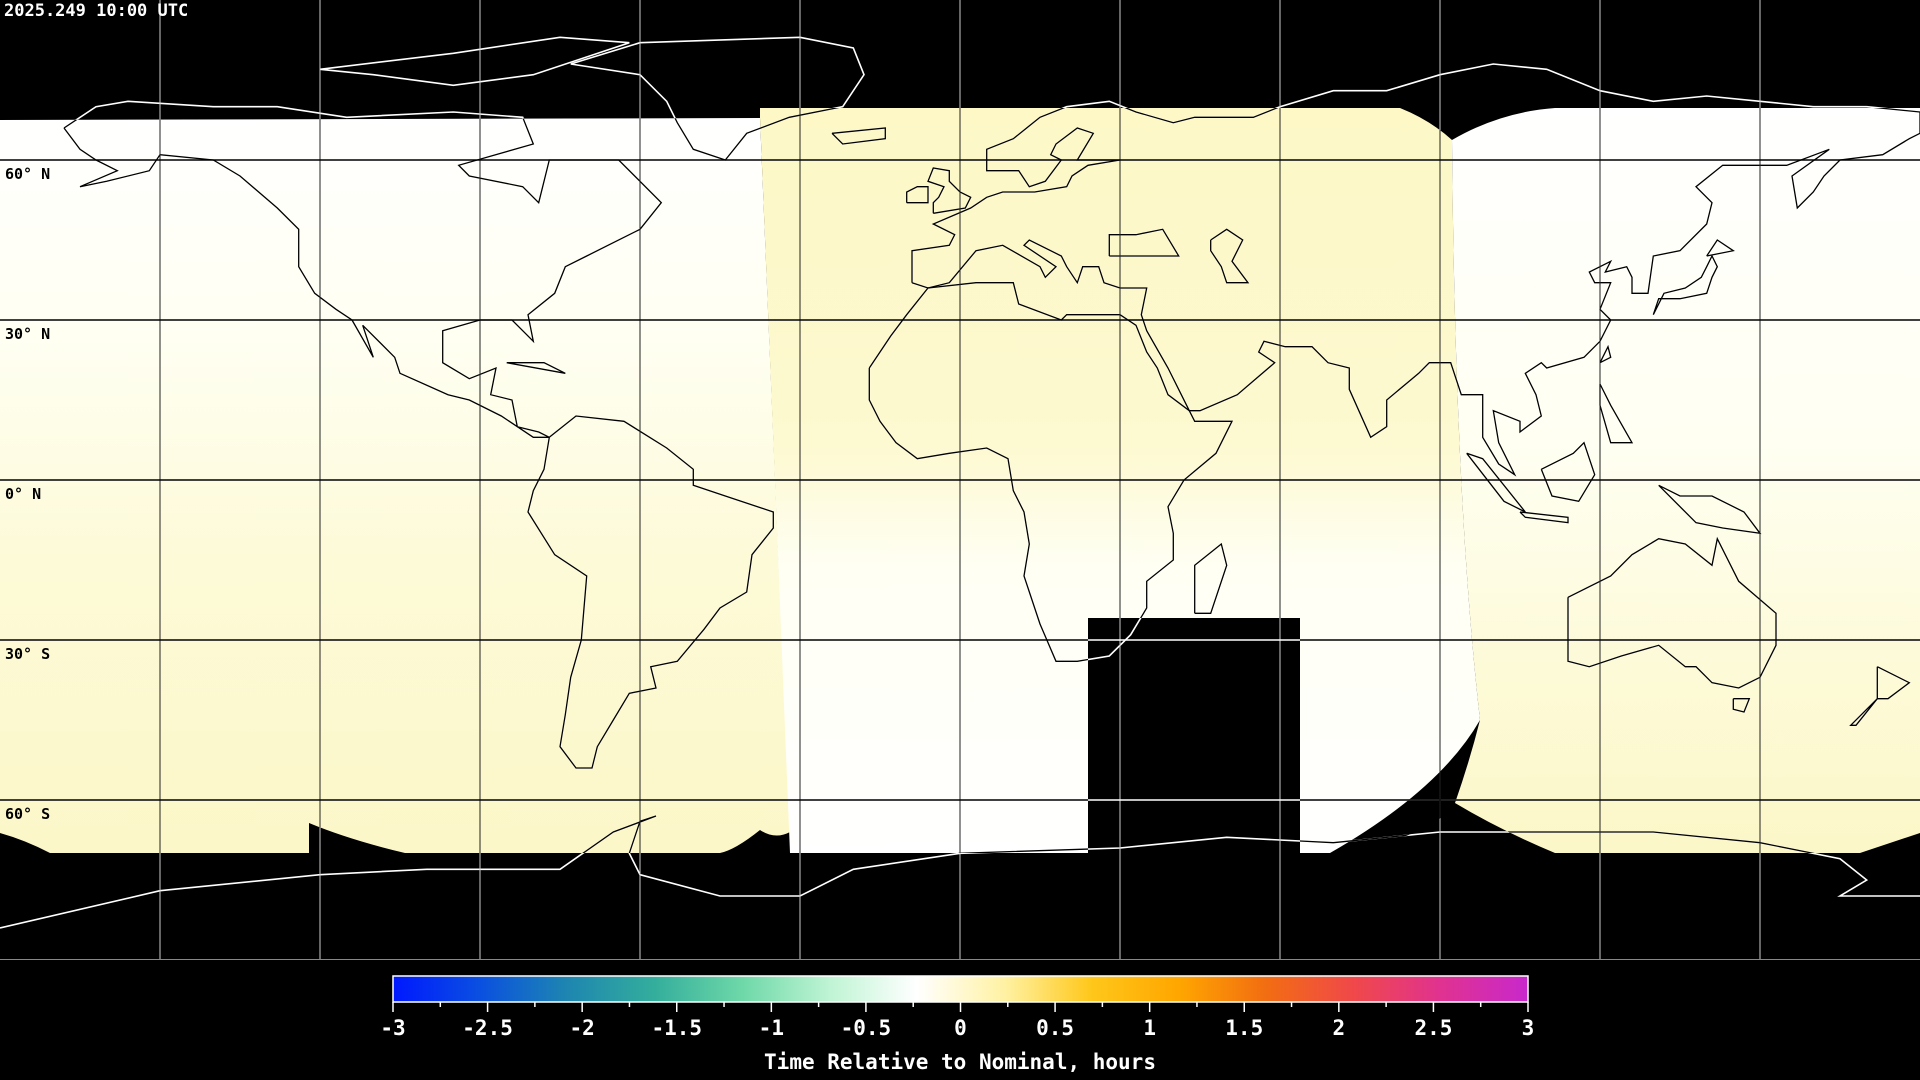 This screenshot has height=1080, width=1920. Describe the element at coordinates (582, 1028) in the screenshot. I see `colorbar-tick-label: -2` at that location.